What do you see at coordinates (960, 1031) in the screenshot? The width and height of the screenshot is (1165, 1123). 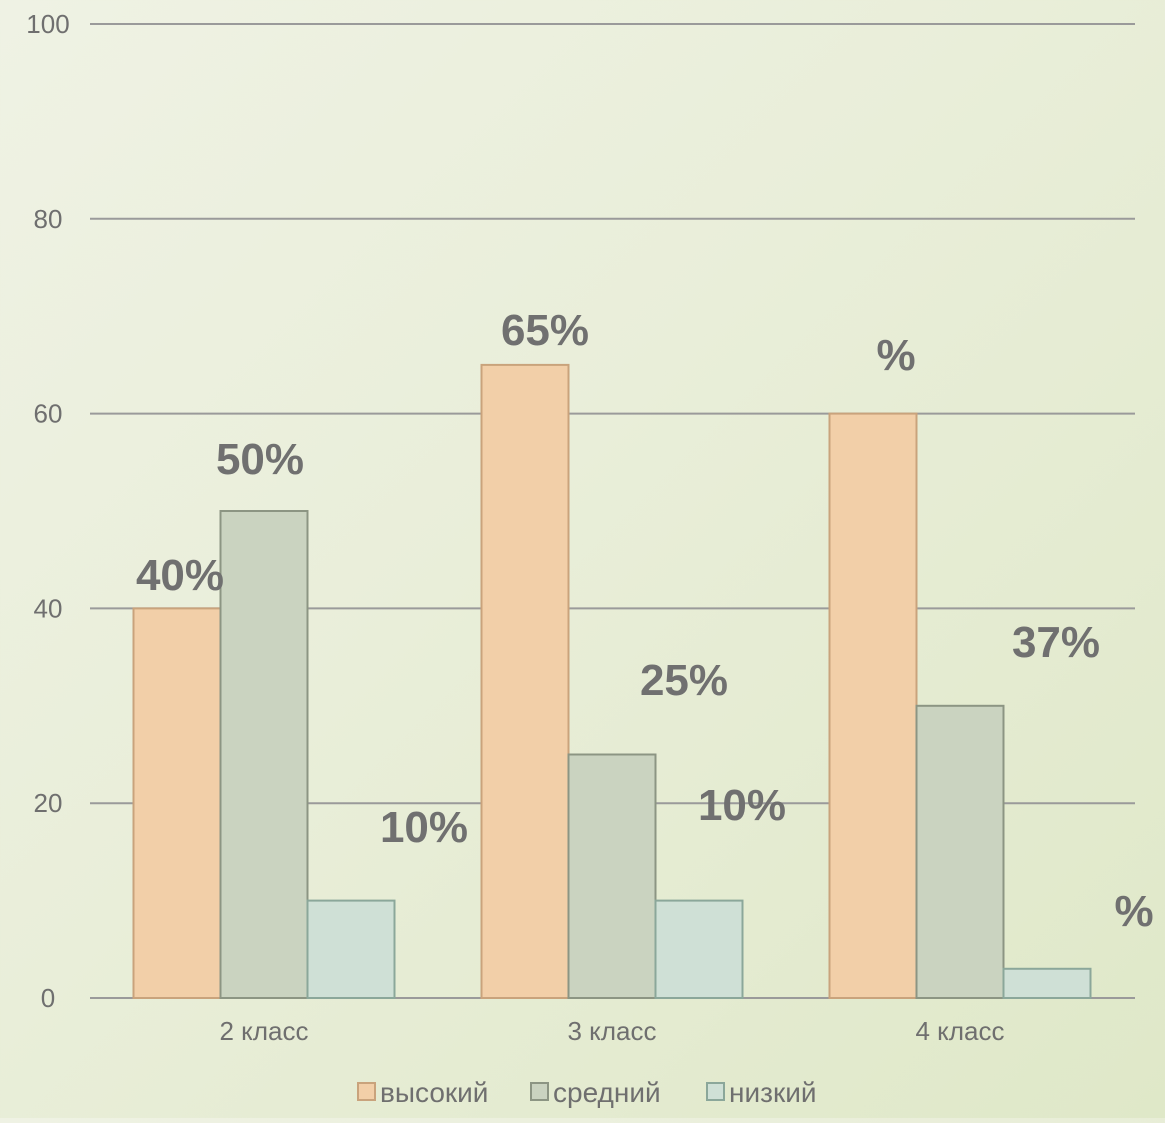 I see `x-category-label: 4 класс` at bounding box center [960, 1031].